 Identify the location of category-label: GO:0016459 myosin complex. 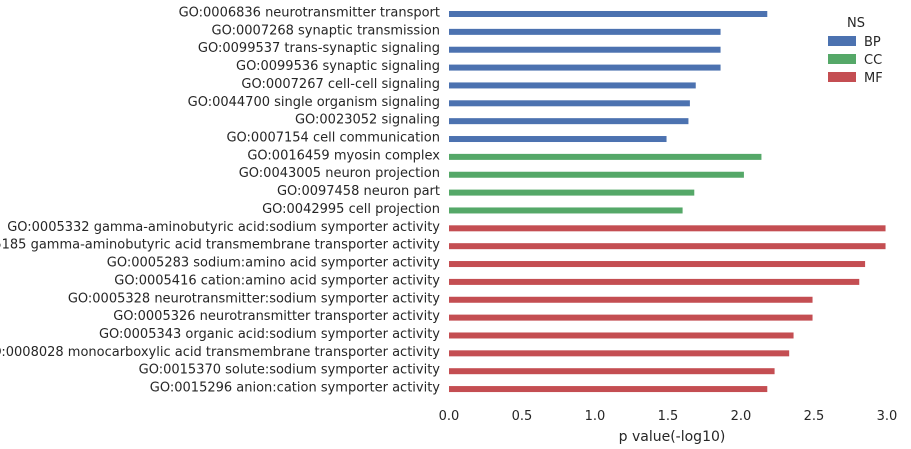
(343, 155).